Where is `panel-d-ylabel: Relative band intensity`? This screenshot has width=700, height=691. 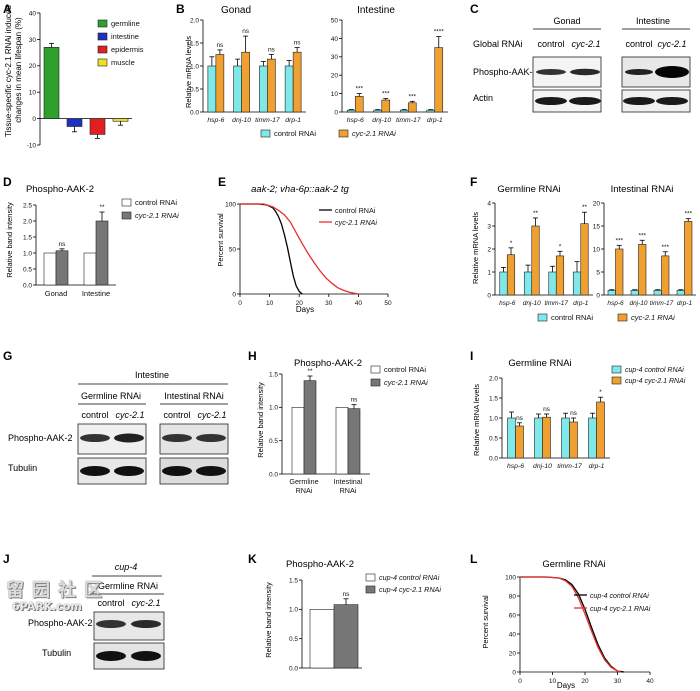 panel-d-ylabel: Relative band intensity is located at coordinates (9, 240).